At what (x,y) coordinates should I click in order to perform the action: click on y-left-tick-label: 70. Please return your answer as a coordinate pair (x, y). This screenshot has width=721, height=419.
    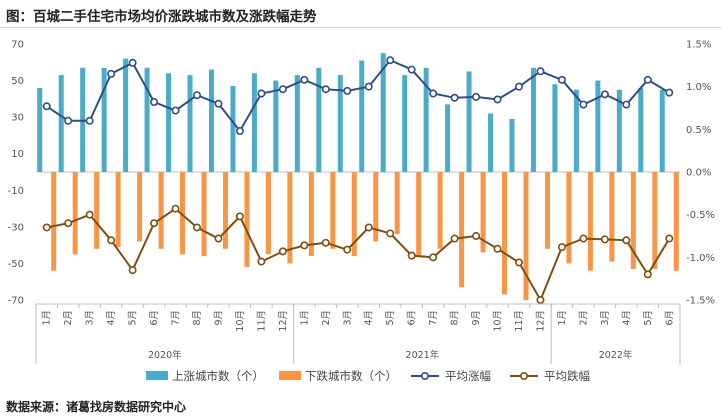
    Looking at the image, I should click on (17, 45).